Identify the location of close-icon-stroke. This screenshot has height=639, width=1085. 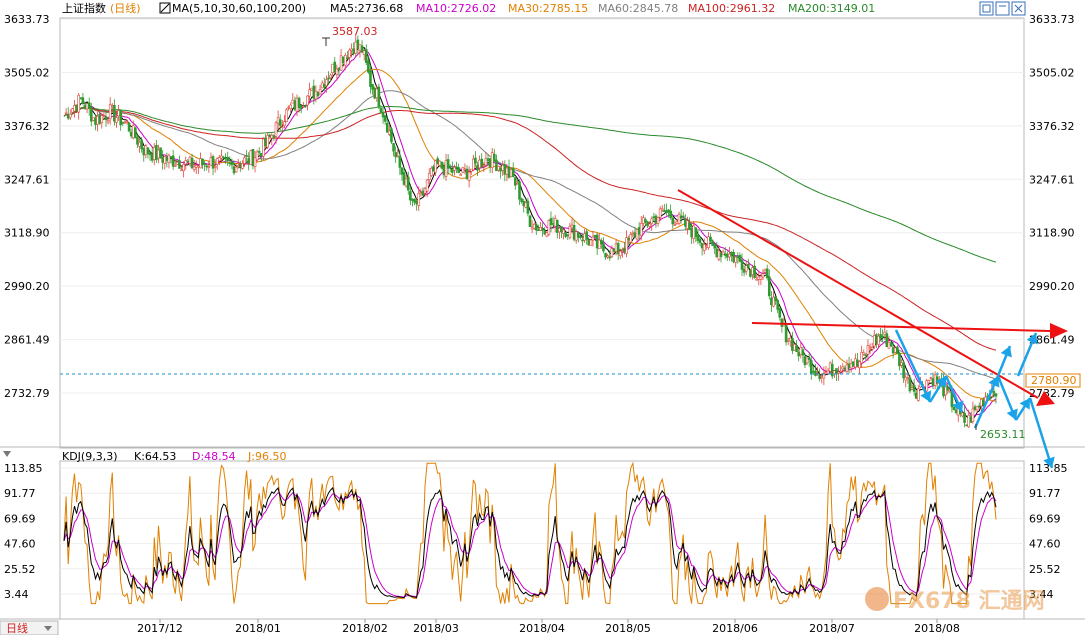
(1018, 8).